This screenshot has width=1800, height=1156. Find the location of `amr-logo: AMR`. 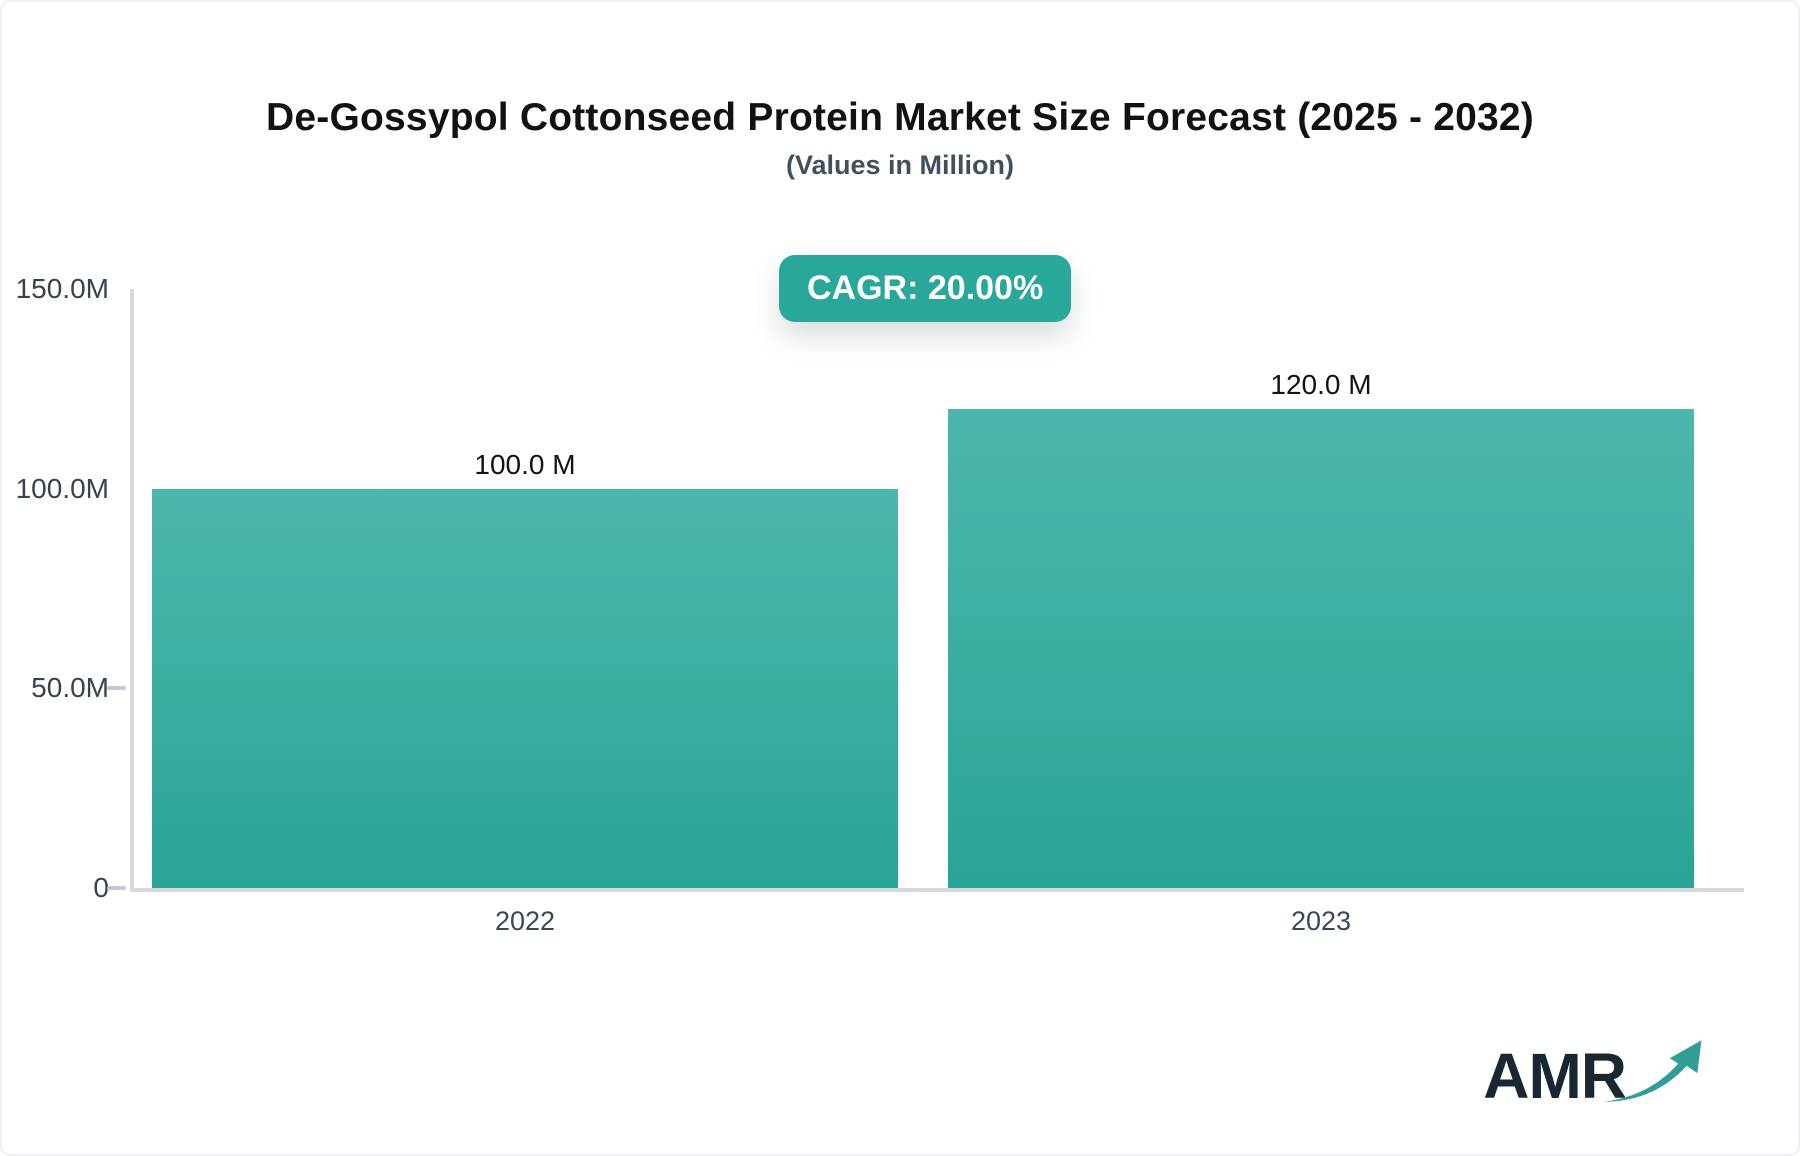

amr-logo: AMR is located at coordinates (1596, 1075).